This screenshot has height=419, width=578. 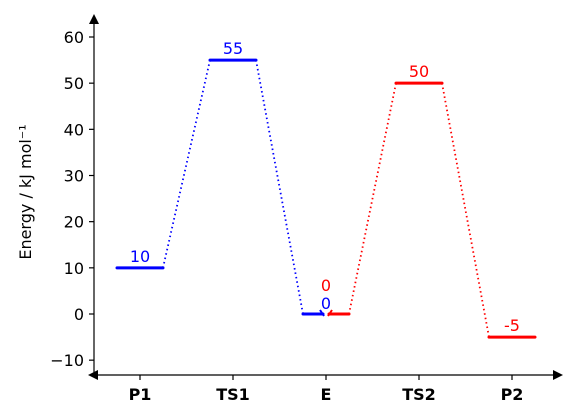 What do you see at coordinates (419, 71) in the screenshot?
I see `data-label: 50` at bounding box center [419, 71].